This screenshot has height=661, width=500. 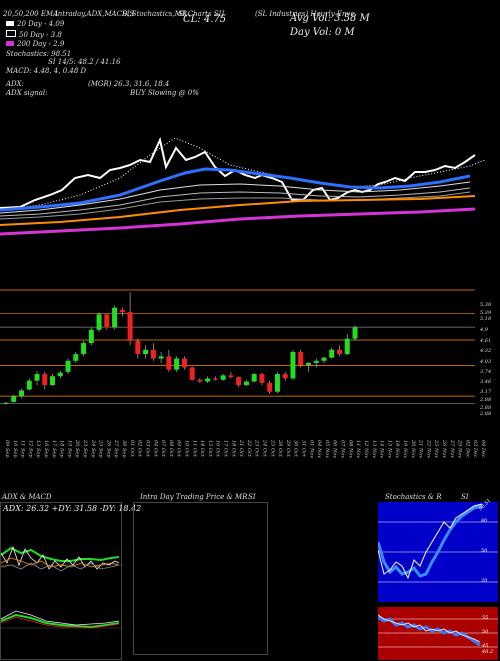 I want to click on date-tick: 28 Oct, so click(x=280, y=448).